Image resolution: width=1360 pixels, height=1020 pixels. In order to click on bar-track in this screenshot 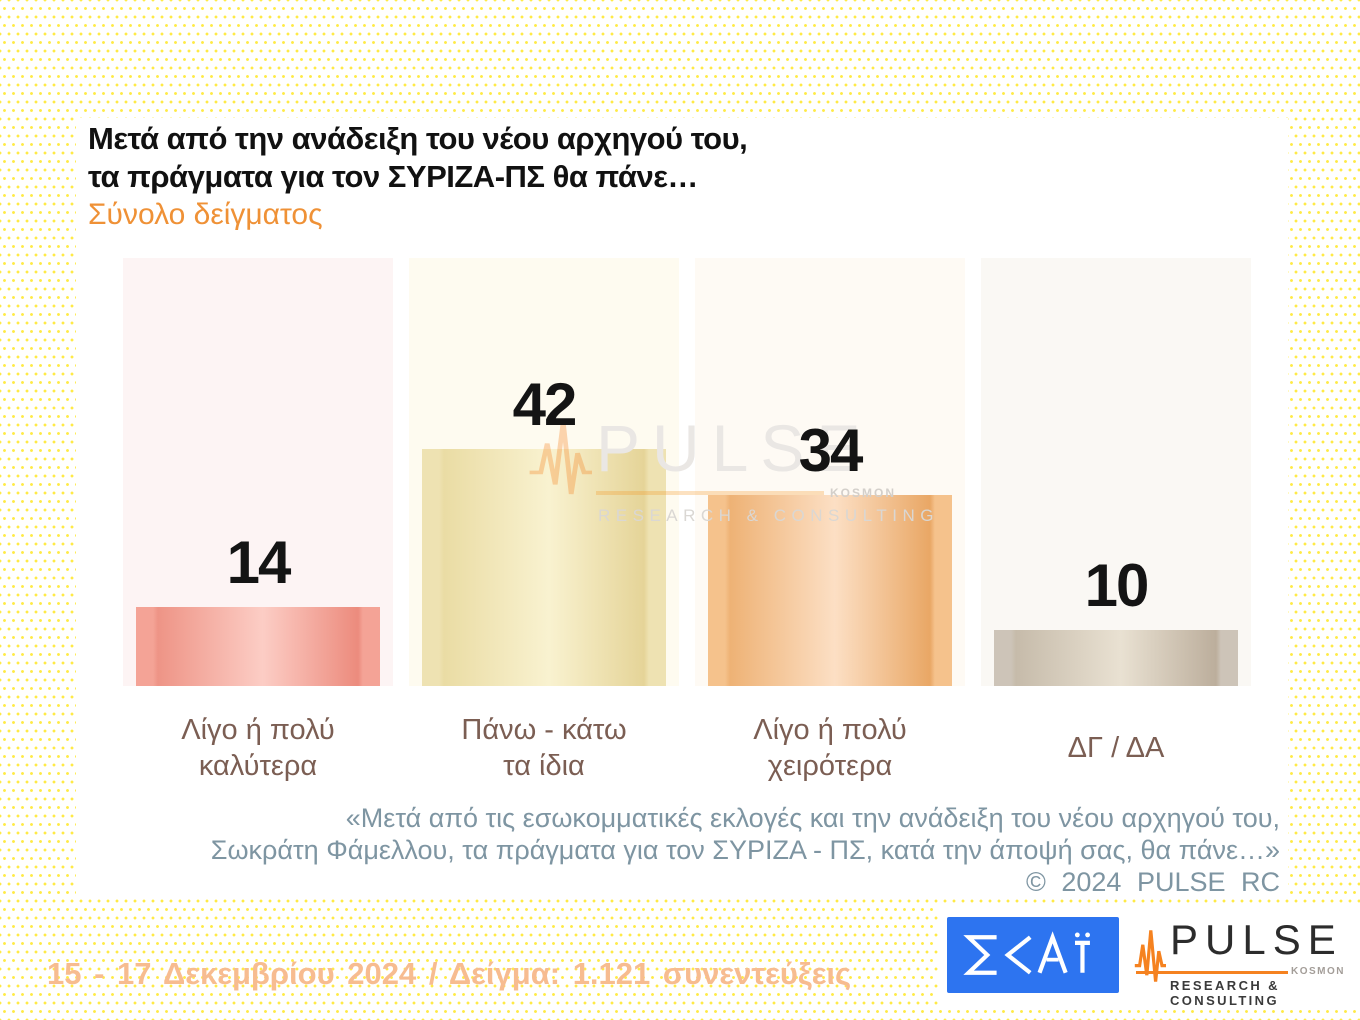, I will do `click(1116, 472)`.